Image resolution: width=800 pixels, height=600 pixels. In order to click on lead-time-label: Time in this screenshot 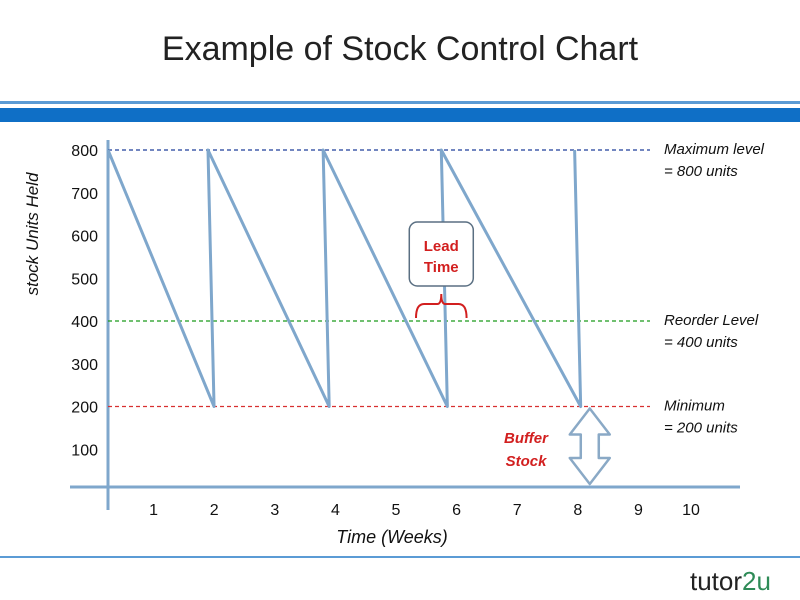, I will do `click(441, 267)`.